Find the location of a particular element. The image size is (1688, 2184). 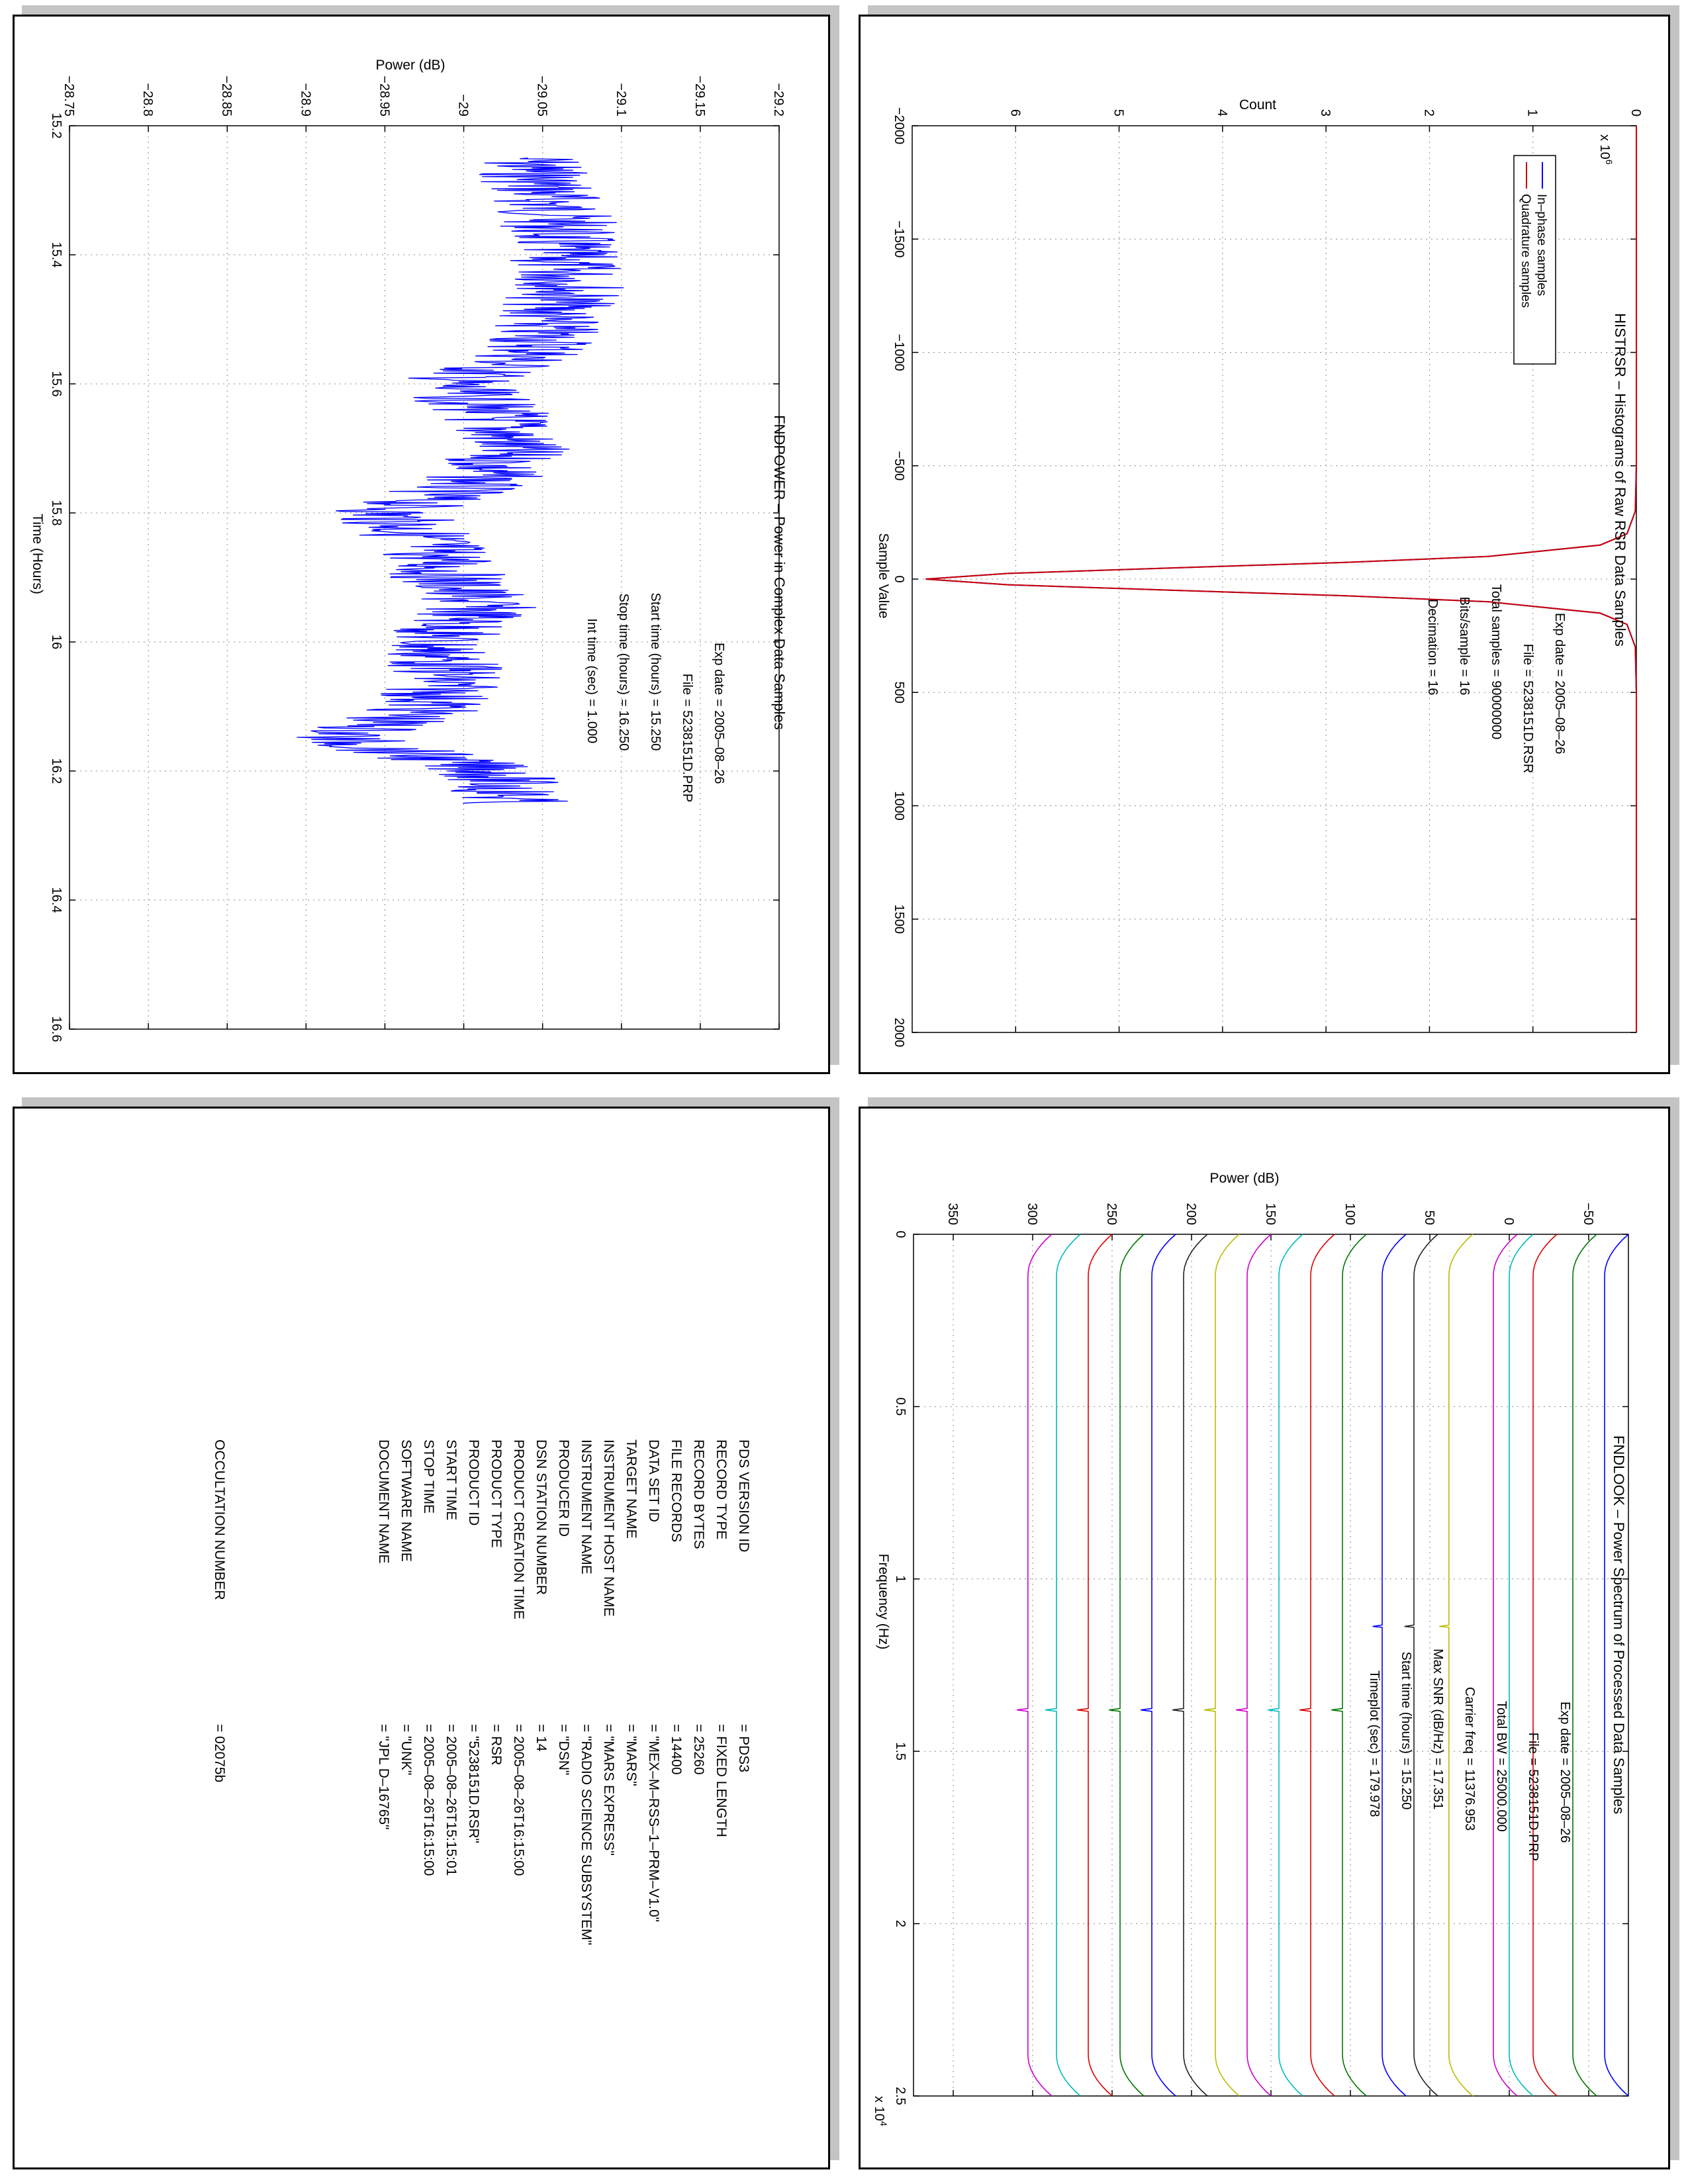

info-label: Bits/sample is located at coordinates (1464, 631).